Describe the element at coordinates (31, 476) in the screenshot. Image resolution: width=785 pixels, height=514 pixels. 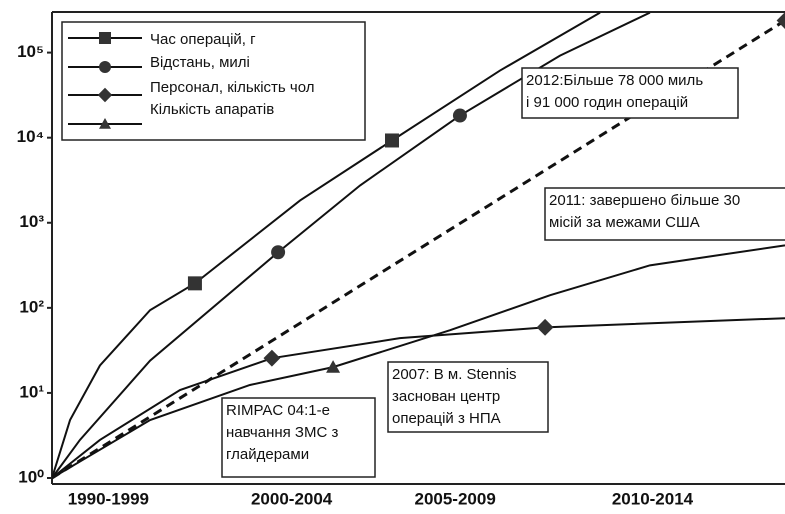
I see `y-tick-label: 10⁰` at that location.